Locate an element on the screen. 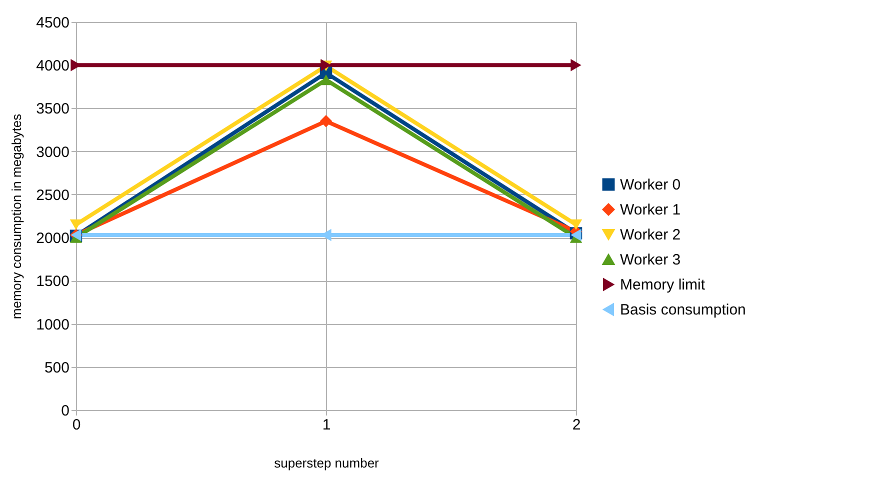 The width and height of the screenshot is (871, 477). legend-label: Basis consumption is located at coordinates (683, 310).